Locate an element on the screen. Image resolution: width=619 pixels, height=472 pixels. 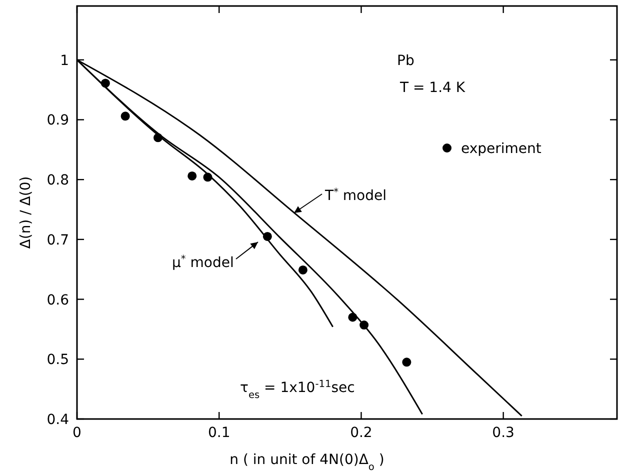
annotation: T = 1.4 K is located at coordinates (432, 88).